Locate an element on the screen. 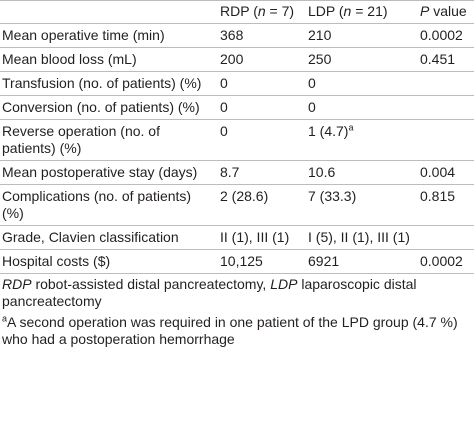 The image size is (474, 423). text: LDP ( is located at coordinates (326, 11).